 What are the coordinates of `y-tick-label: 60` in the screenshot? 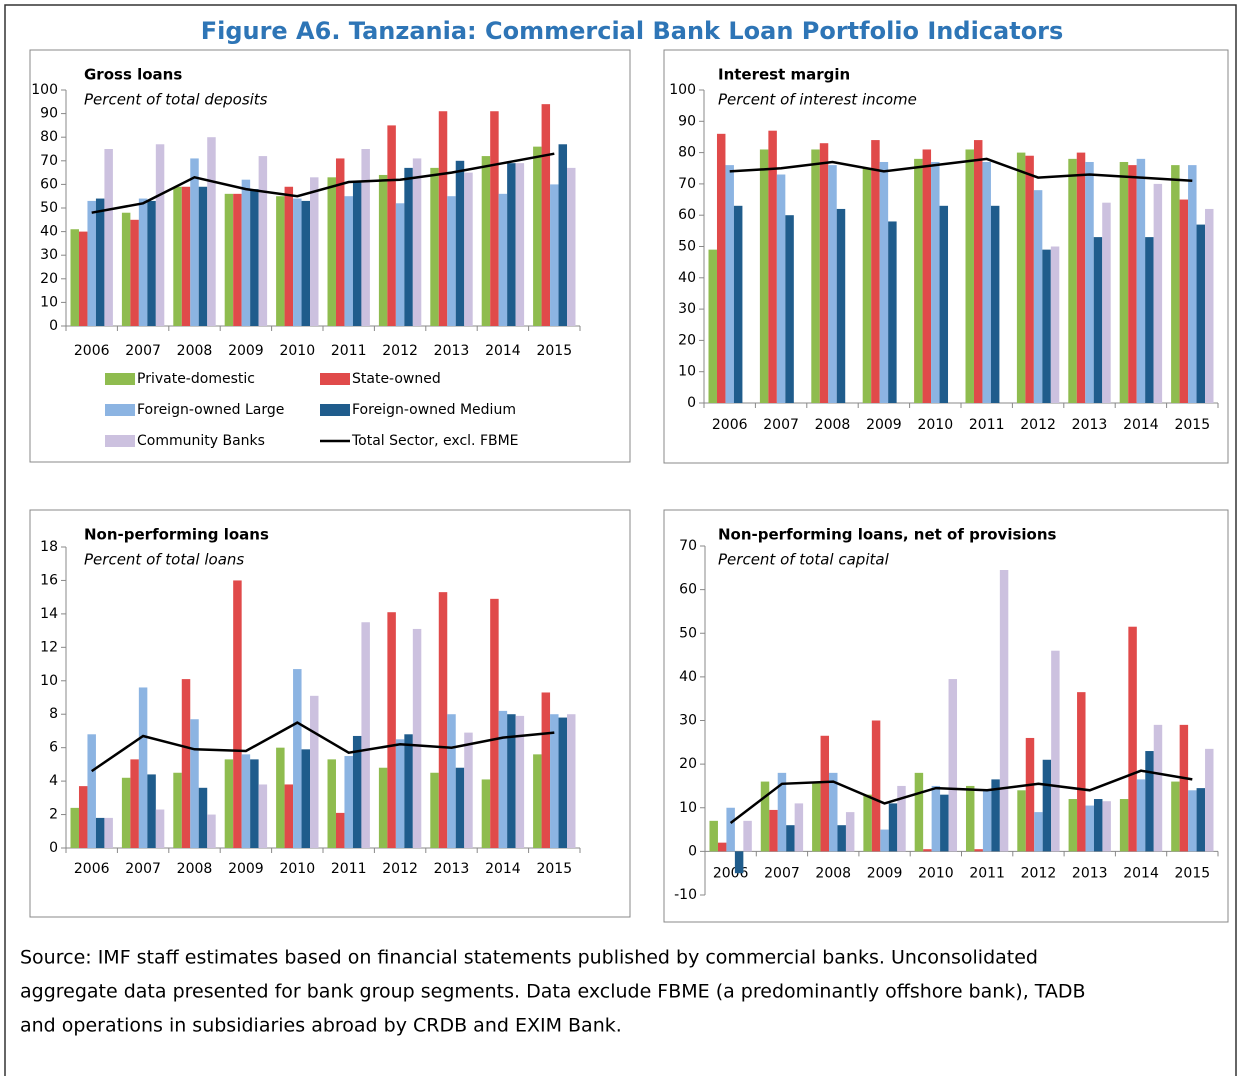 It's located at (687, 215).